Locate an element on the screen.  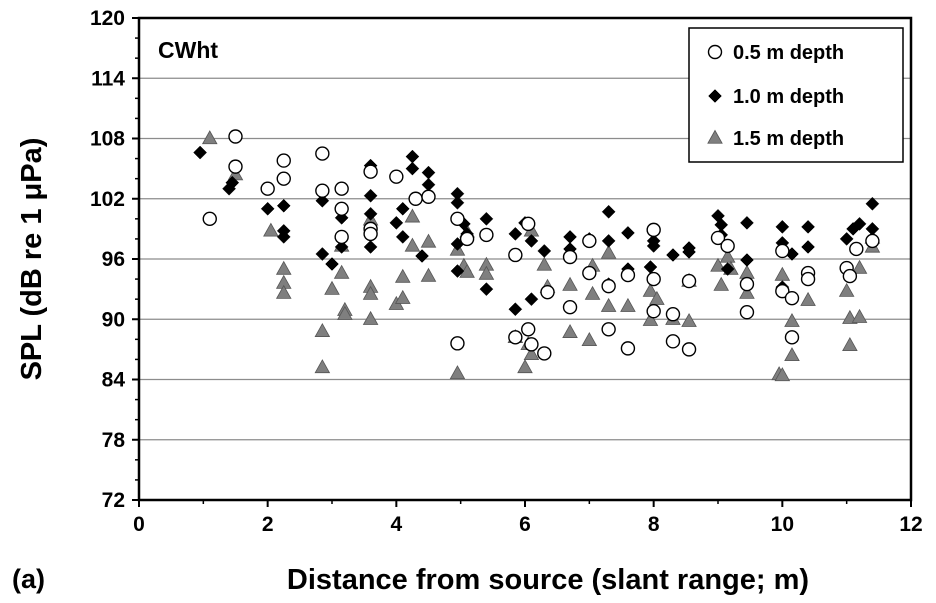
legend-box is located at coordinates (796, 95).